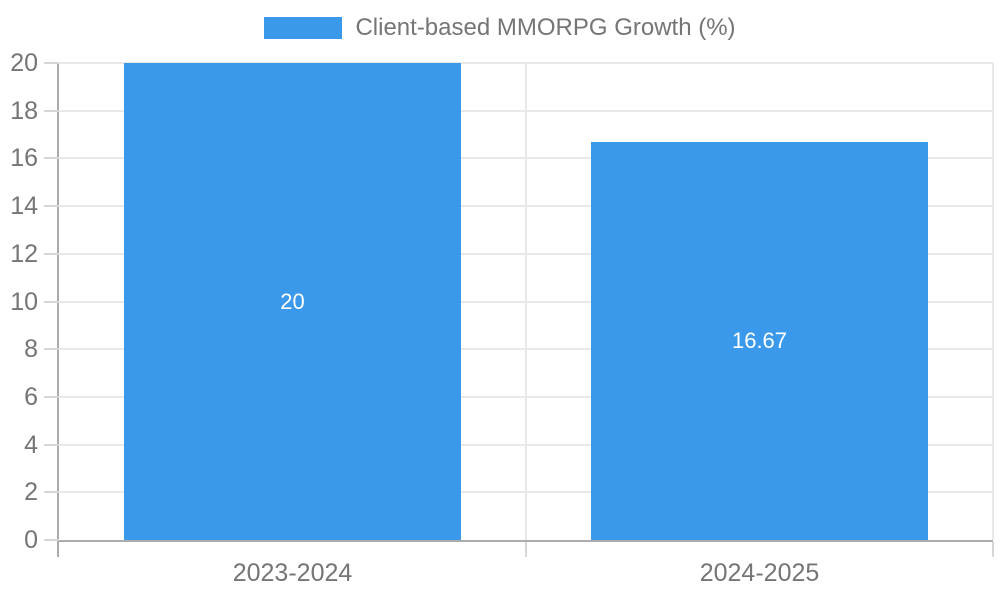  What do you see at coordinates (24, 158) in the screenshot?
I see `y-tick-label: 16` at bounding box center [24, 158].